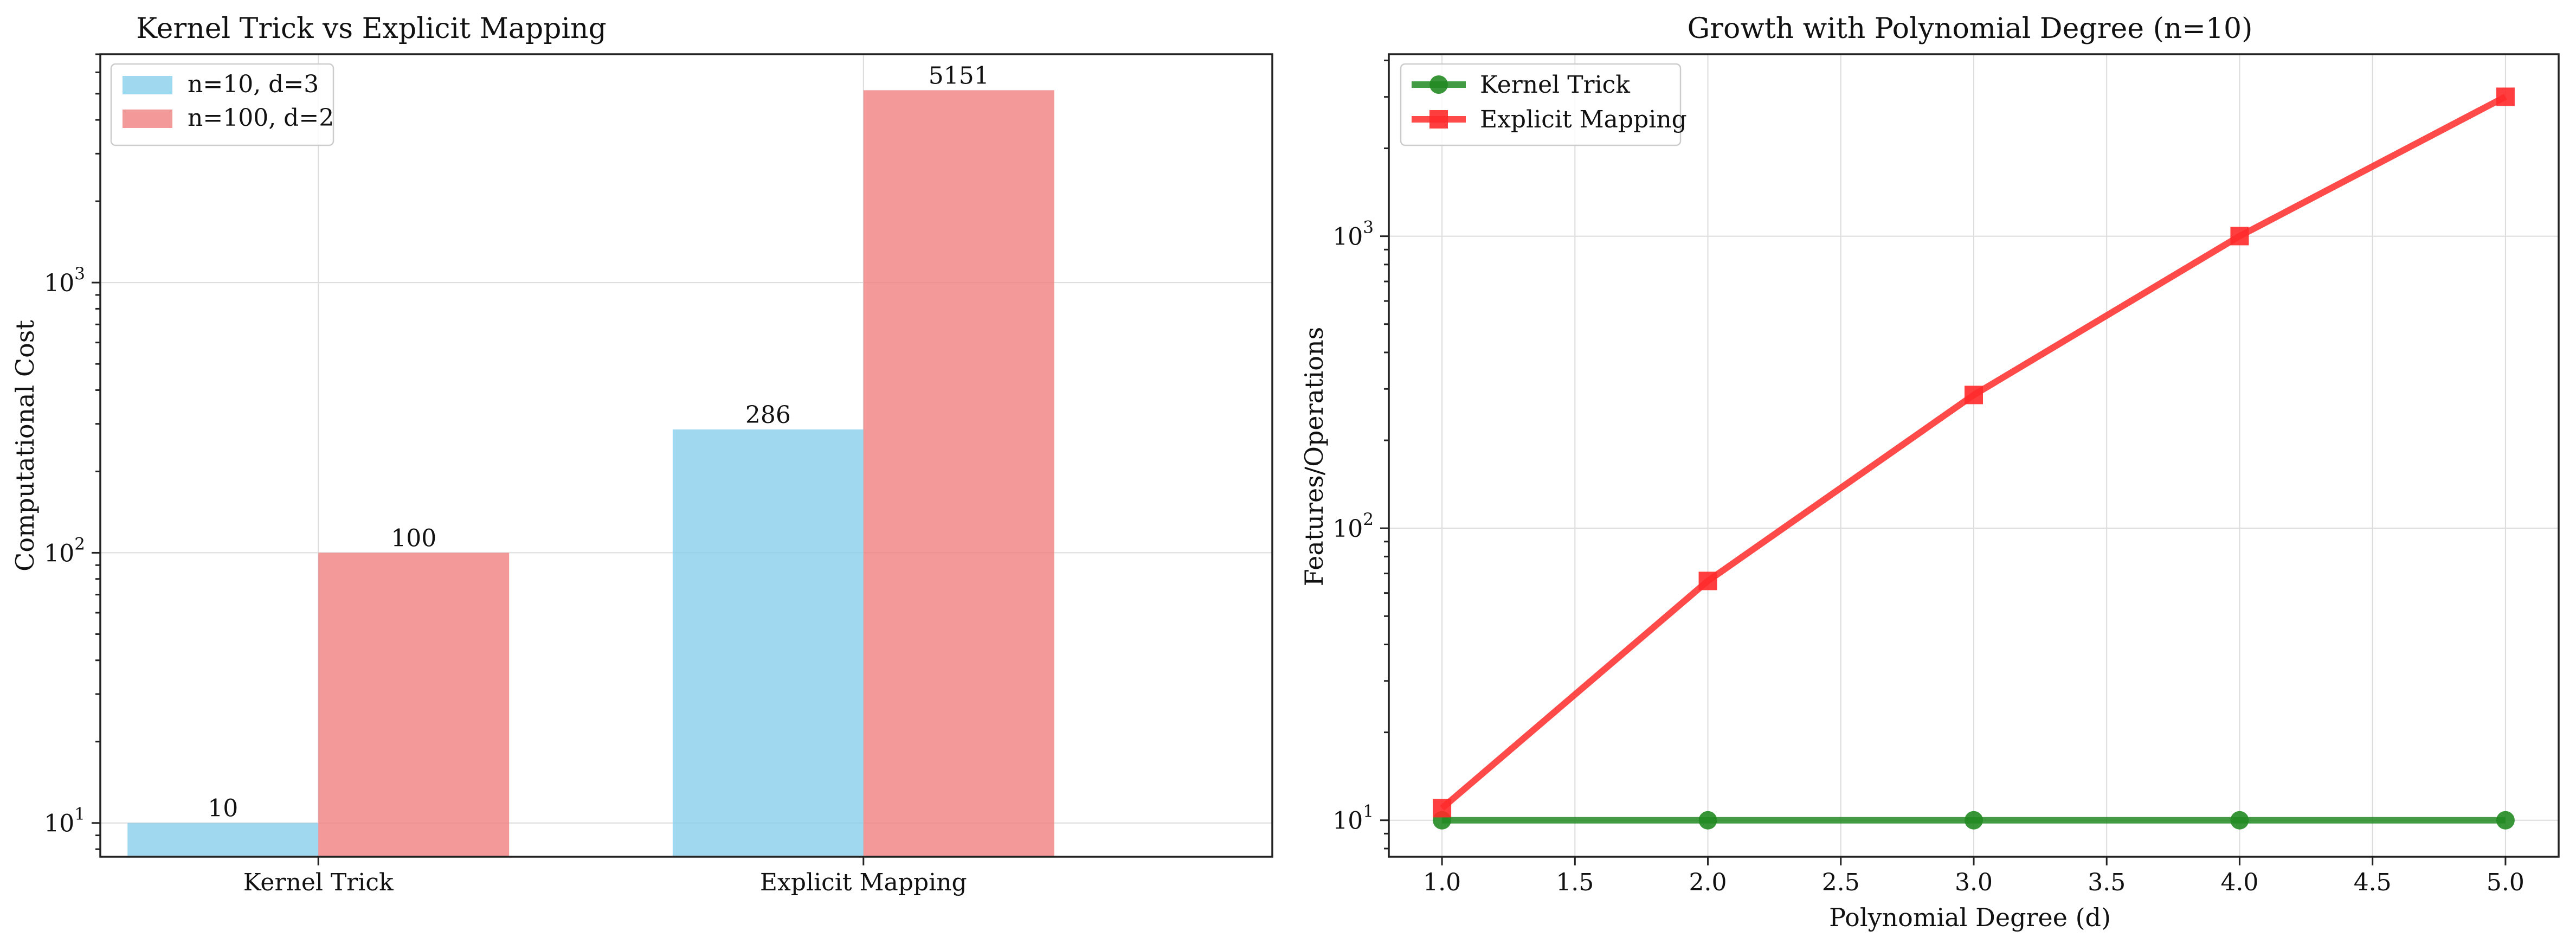 This screenshot has height=950, width=2576. What do you see at coordinates (261, 118) in the screenshot?
I see `bar-legend-label: n=100, d=2` at bounding box center [261, 118].